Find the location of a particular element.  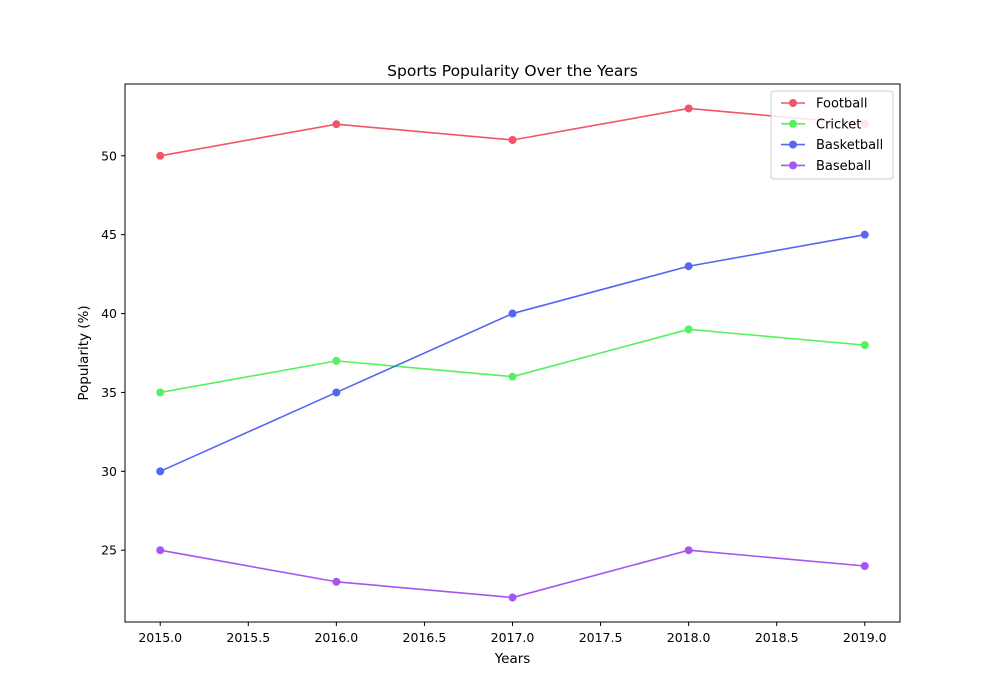

y-tick-label: 45 is located at coordinates (109, 234).